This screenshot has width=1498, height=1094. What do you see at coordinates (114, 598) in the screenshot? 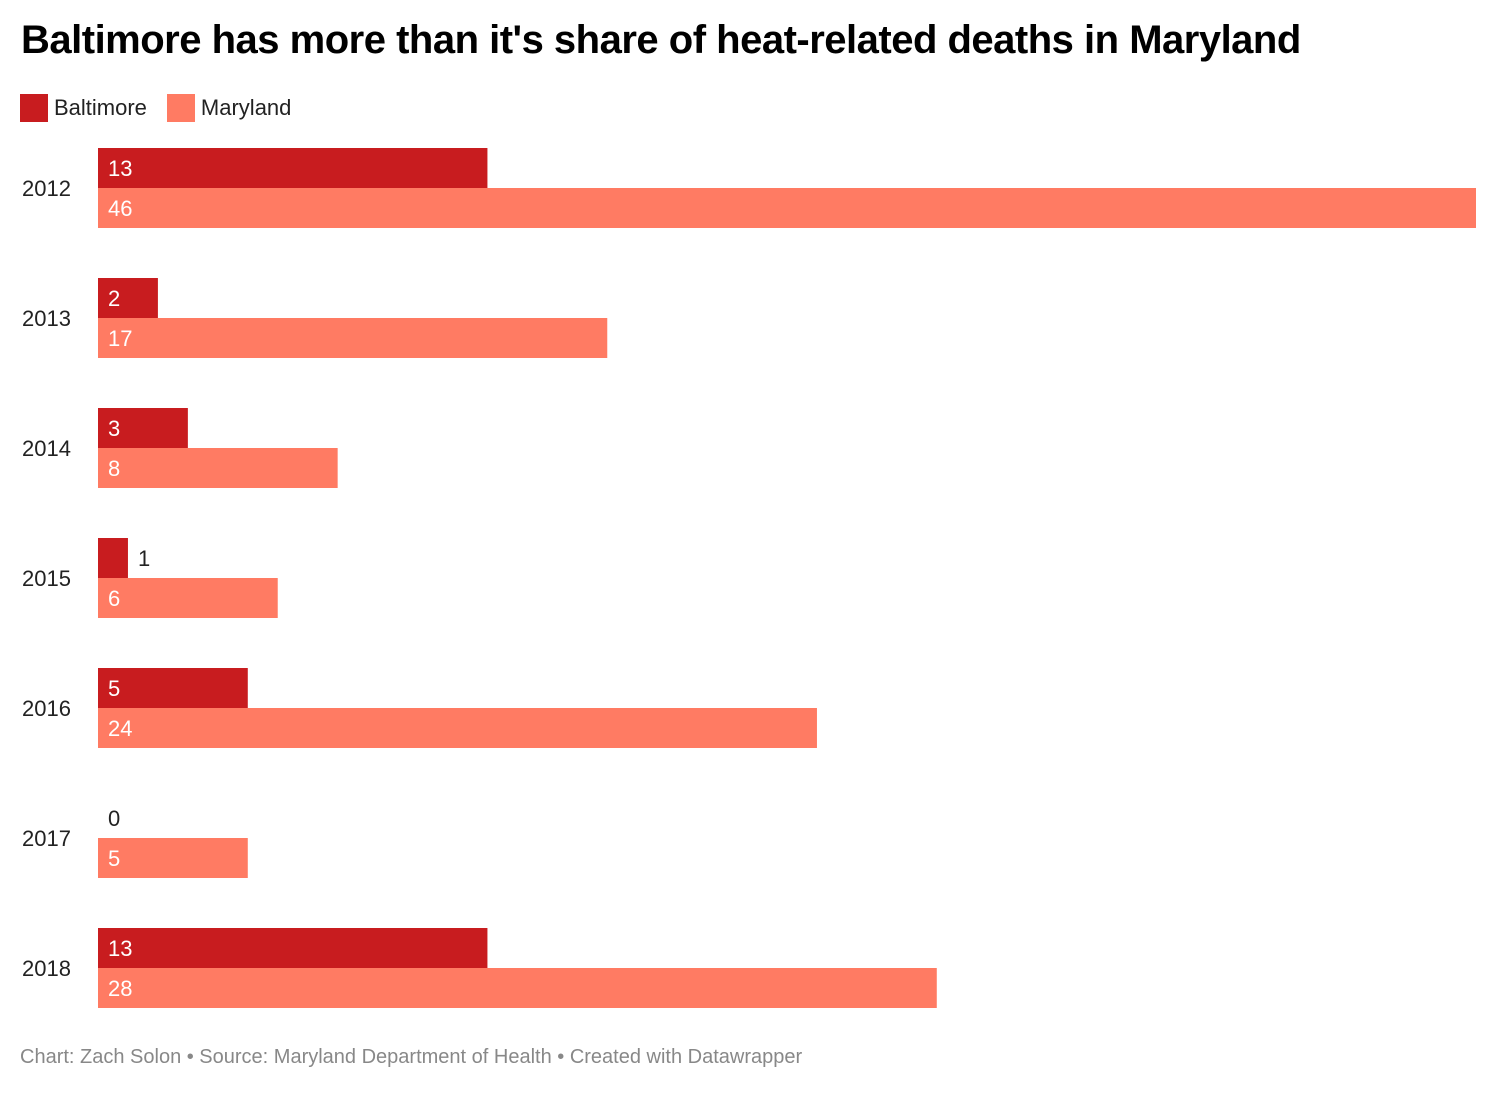
I see `data-label: 6` at bounding box center [114, 598].